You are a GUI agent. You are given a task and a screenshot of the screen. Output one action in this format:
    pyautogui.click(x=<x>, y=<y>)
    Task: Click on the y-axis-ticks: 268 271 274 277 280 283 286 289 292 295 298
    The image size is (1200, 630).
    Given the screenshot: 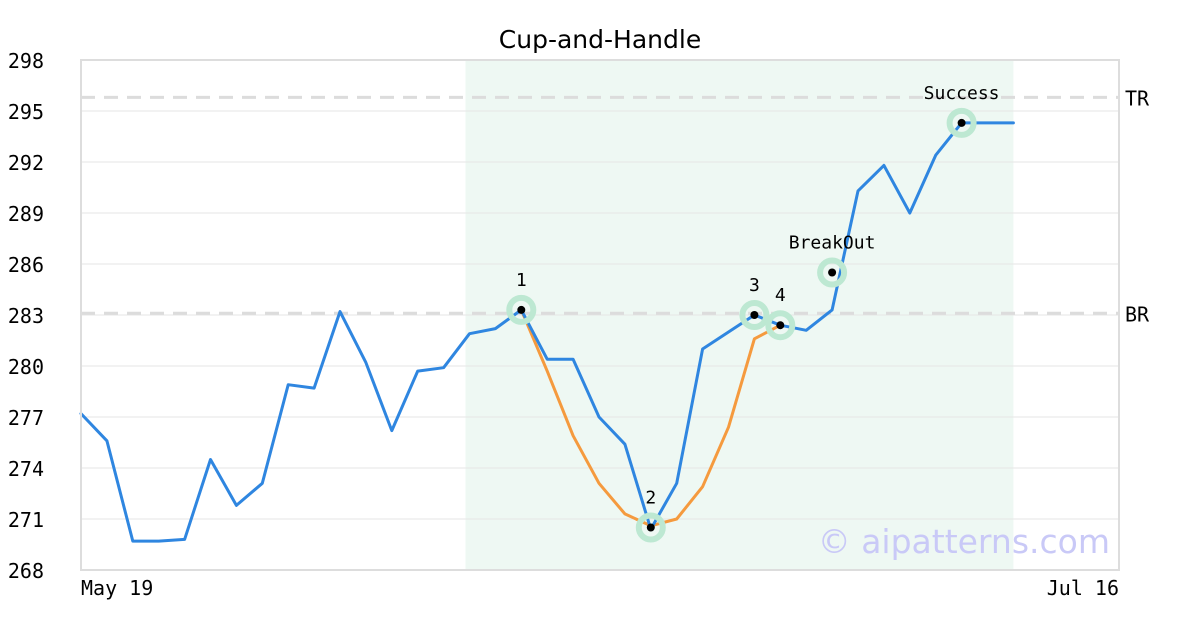 What is the action you would take?
    pyautogui.click(x=26, y=316)
    